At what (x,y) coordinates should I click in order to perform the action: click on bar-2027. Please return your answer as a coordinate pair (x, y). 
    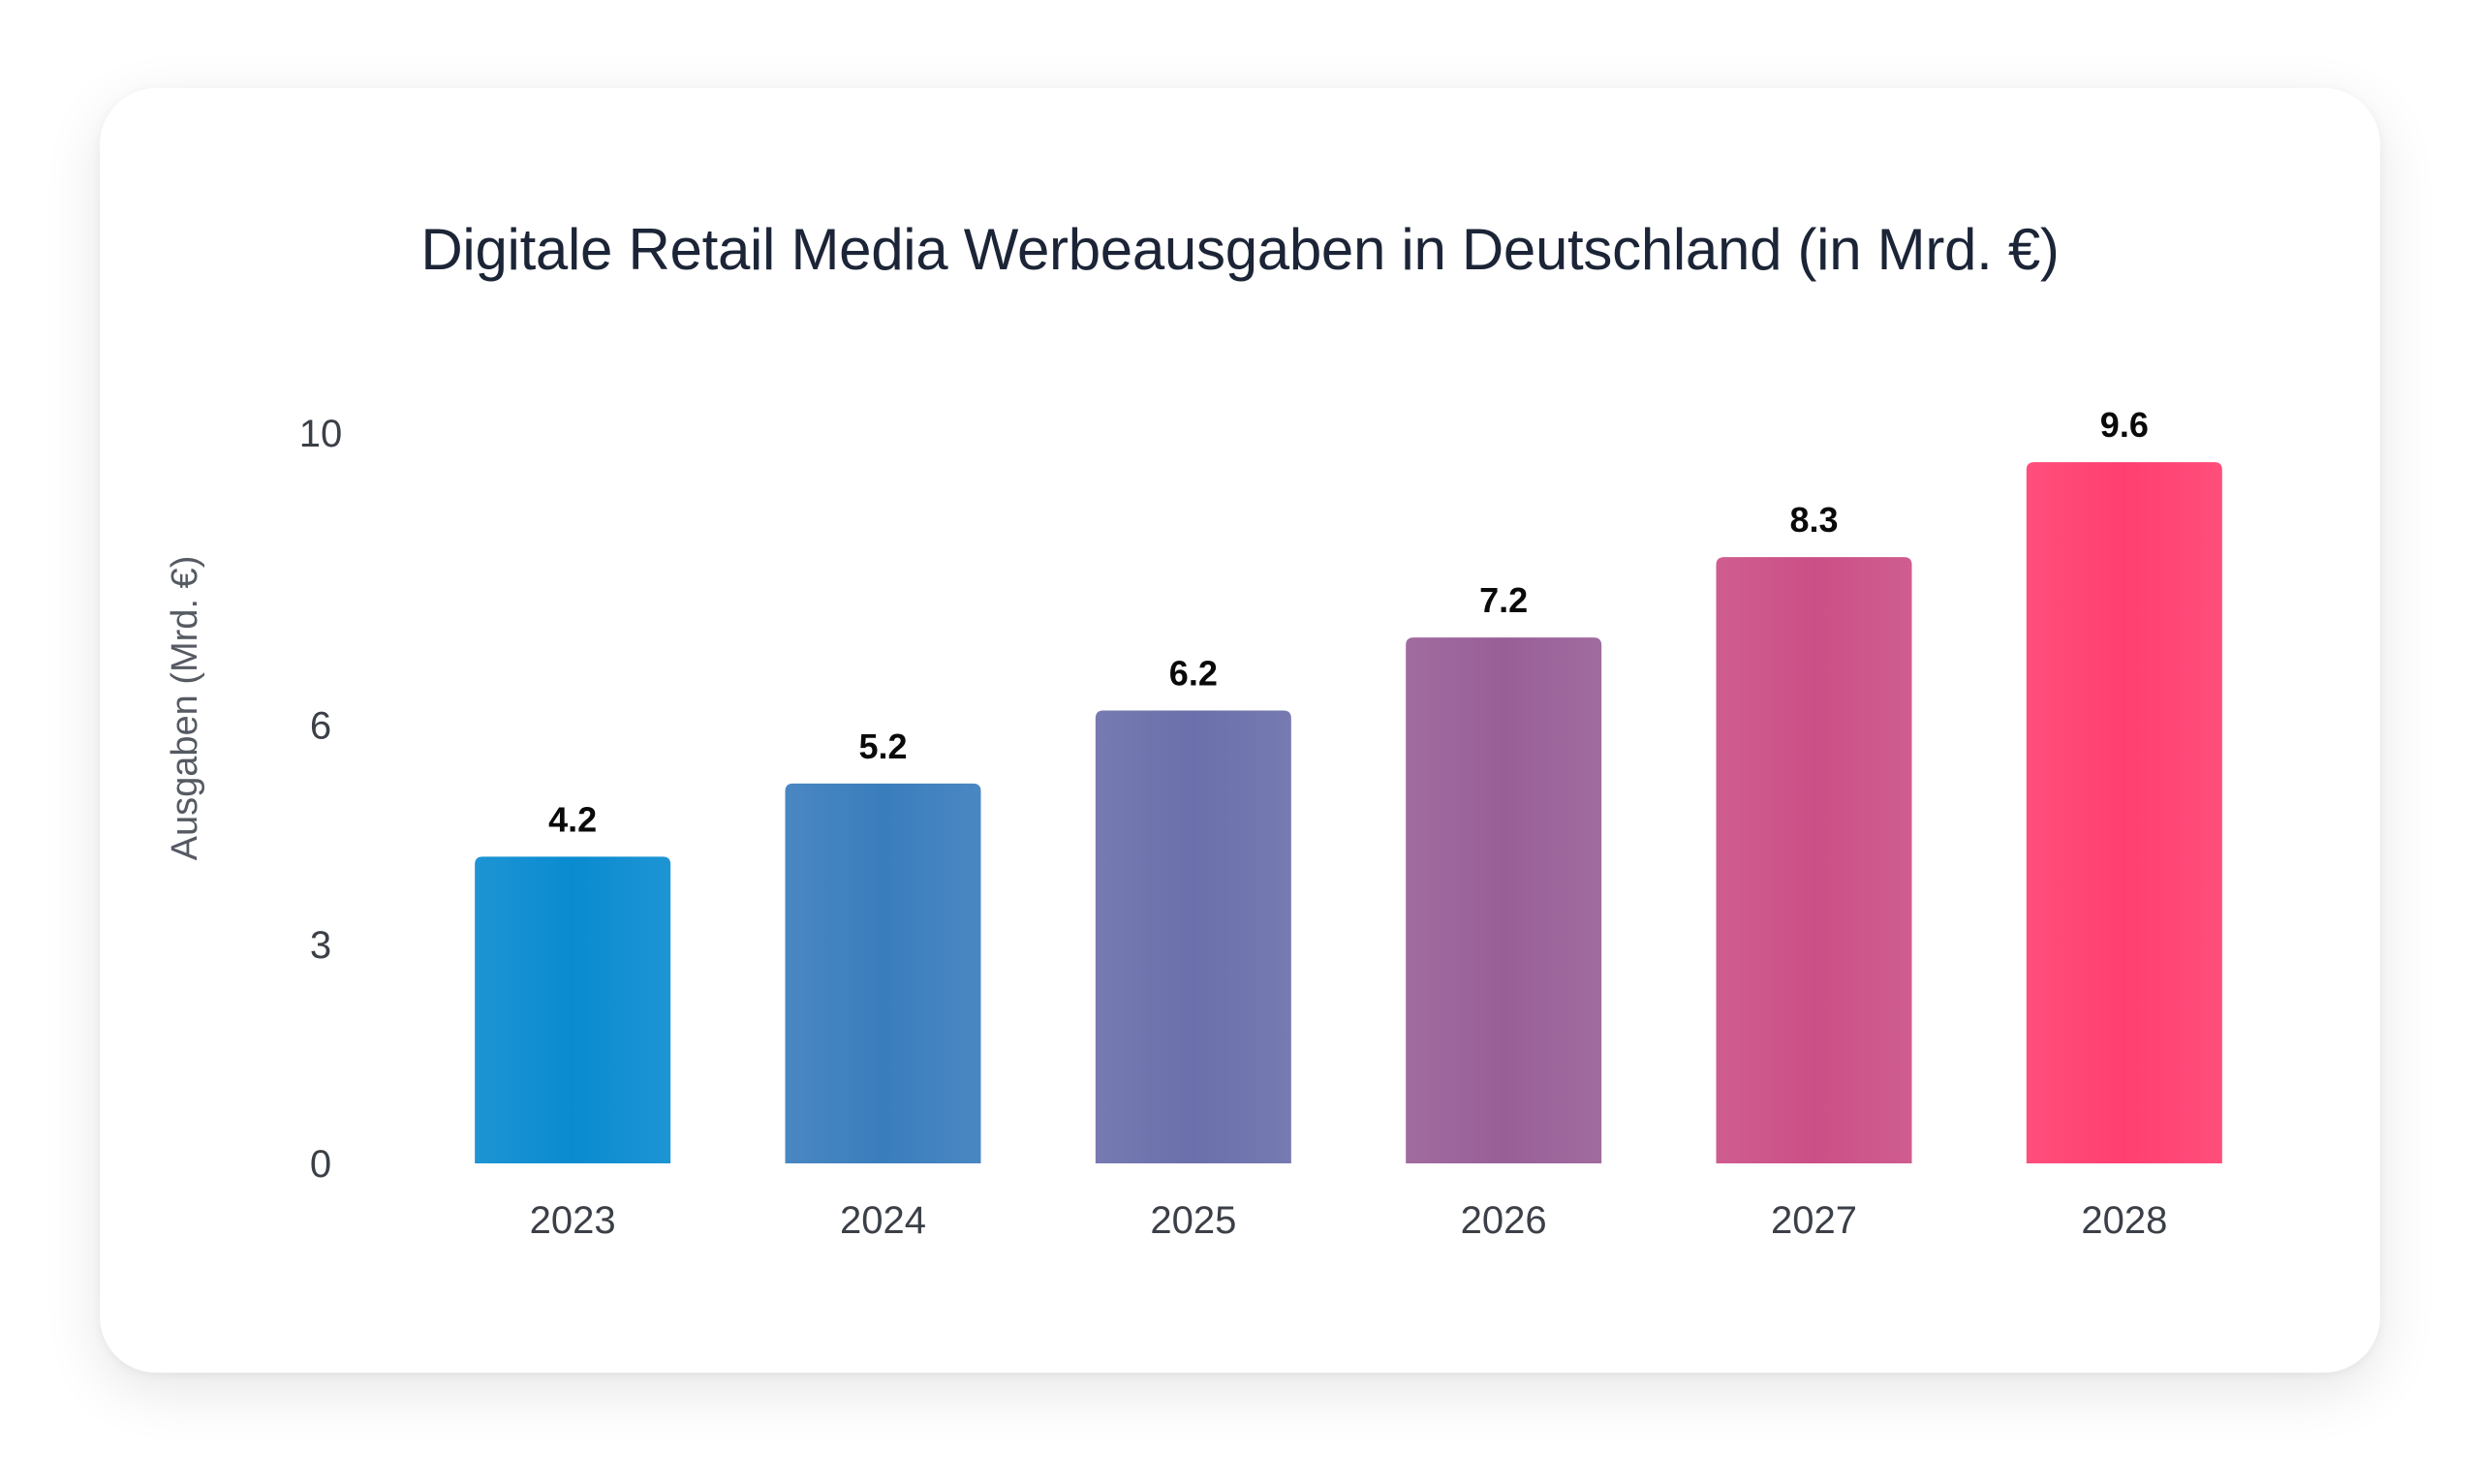
    Looking at the image, I should click on (1814, 860).